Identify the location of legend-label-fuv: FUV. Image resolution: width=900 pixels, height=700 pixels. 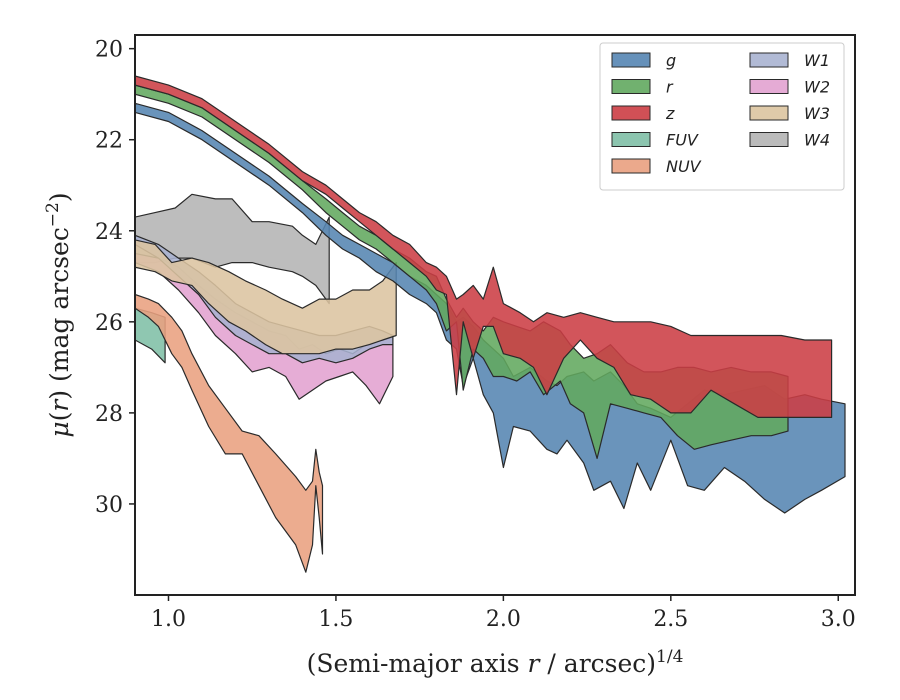
(682, 140).